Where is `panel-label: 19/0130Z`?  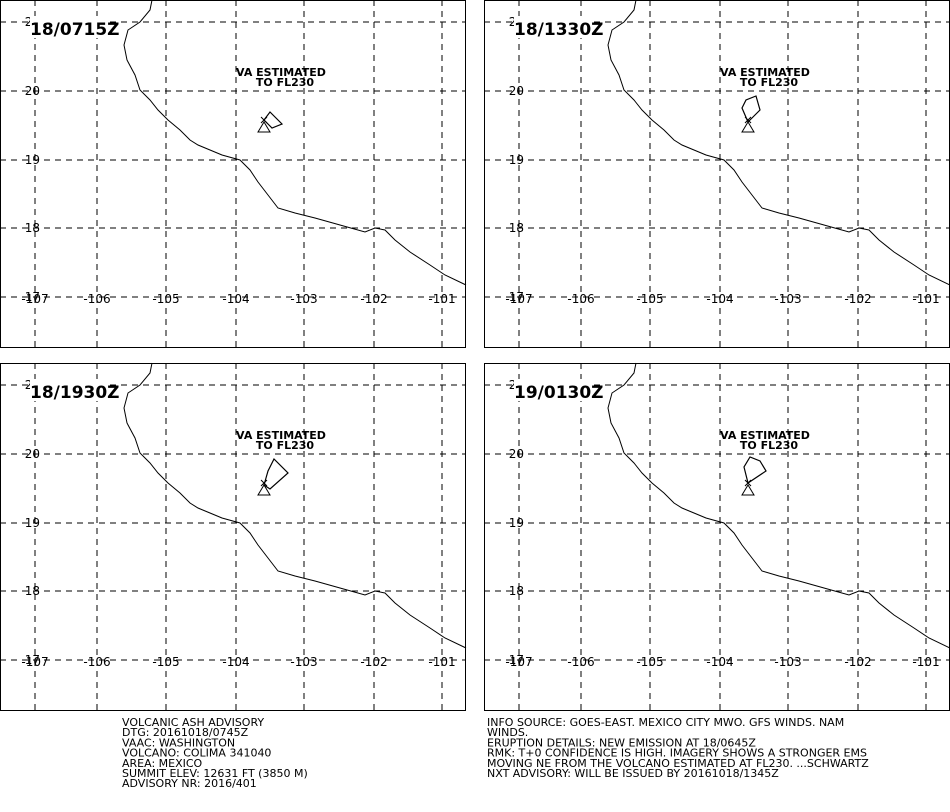
panel-label: 19/0130Z is located at coordinates (559, 393).